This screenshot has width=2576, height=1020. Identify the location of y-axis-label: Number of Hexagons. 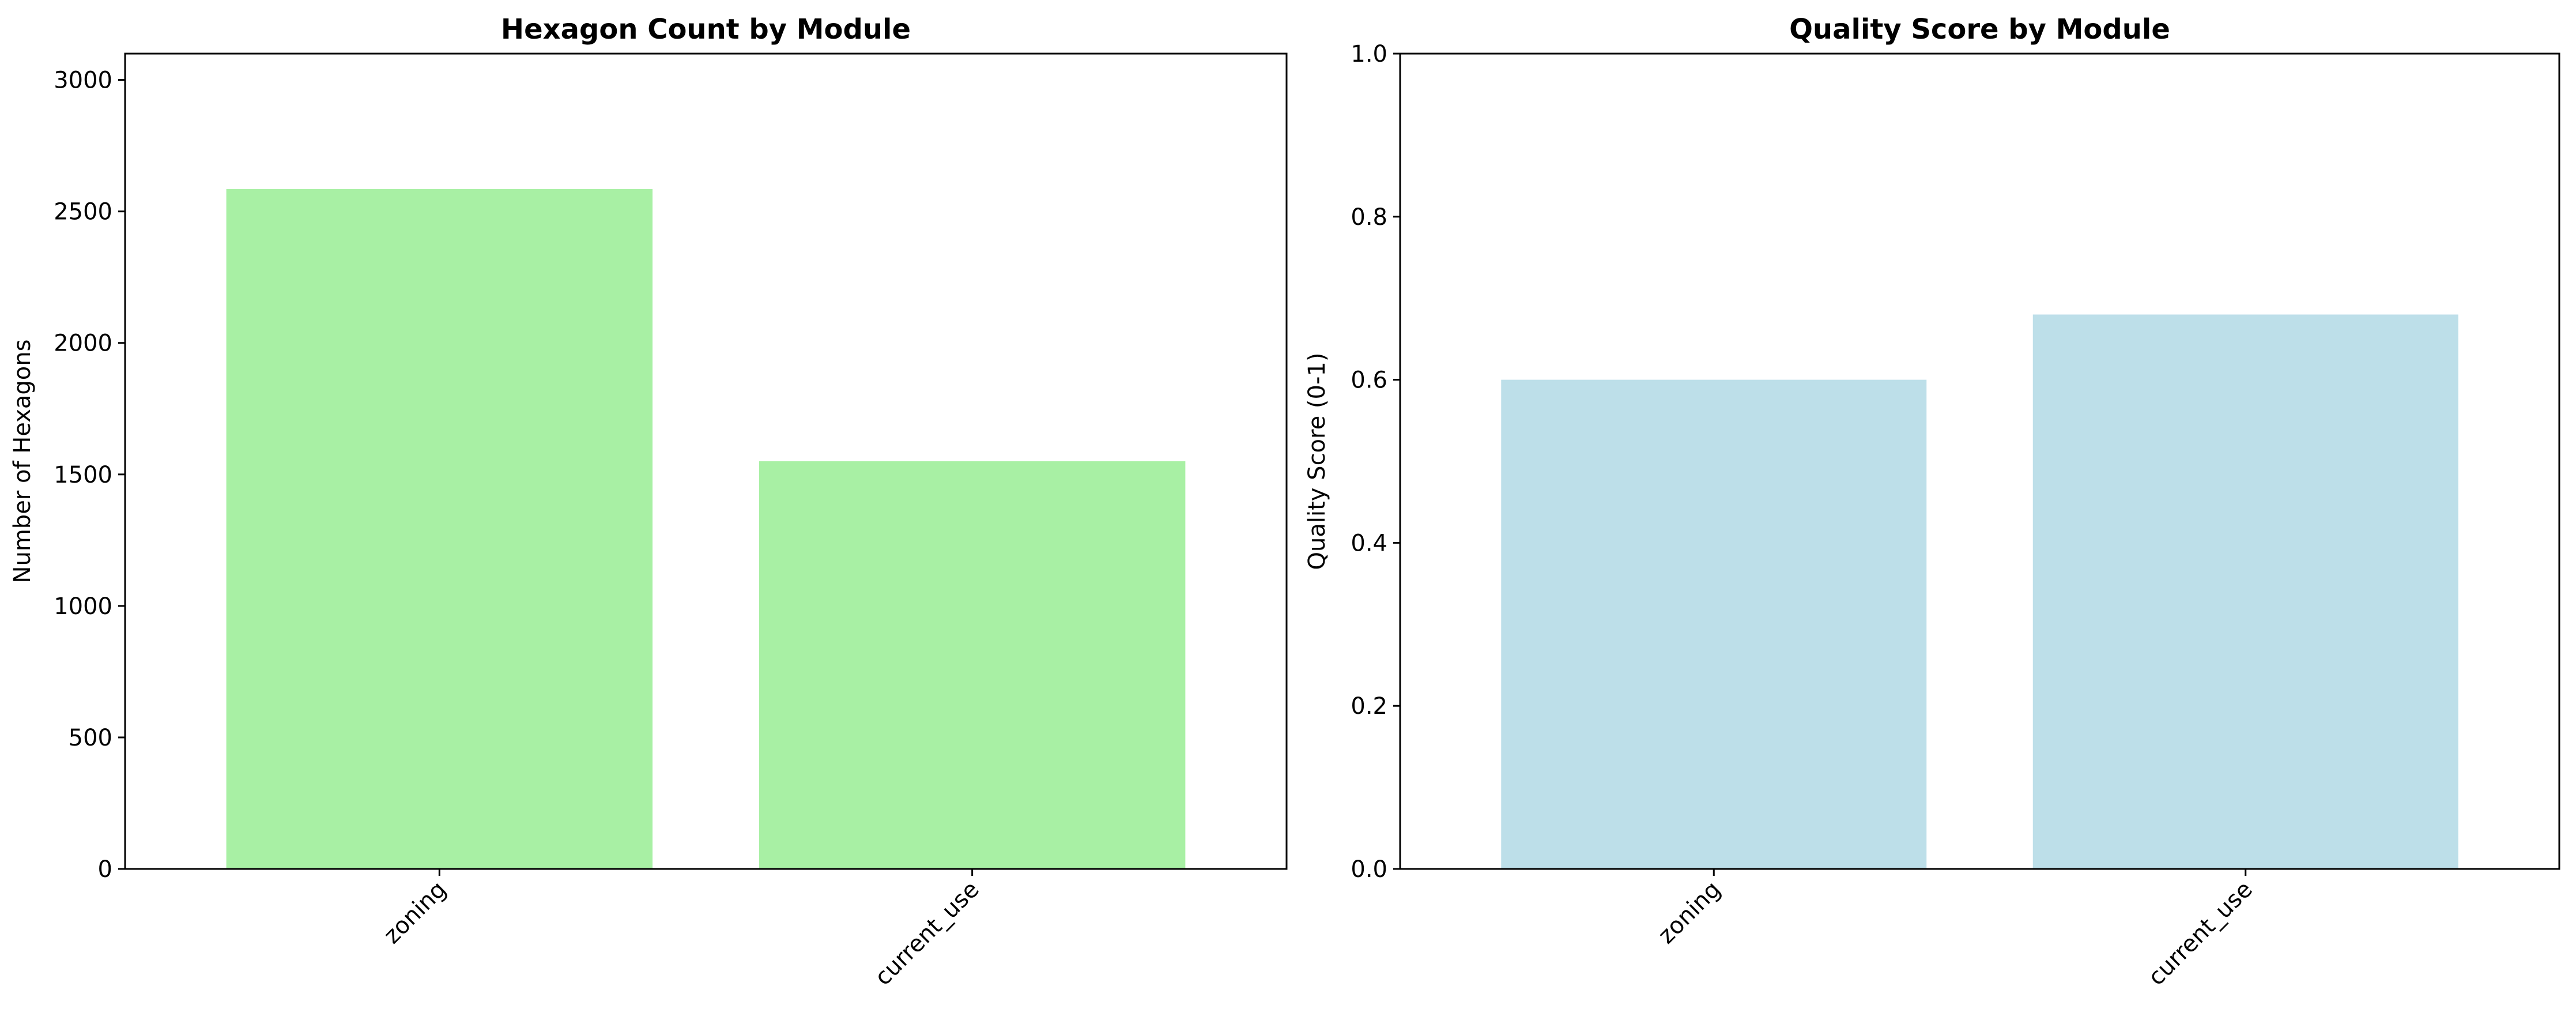
(22, 462).